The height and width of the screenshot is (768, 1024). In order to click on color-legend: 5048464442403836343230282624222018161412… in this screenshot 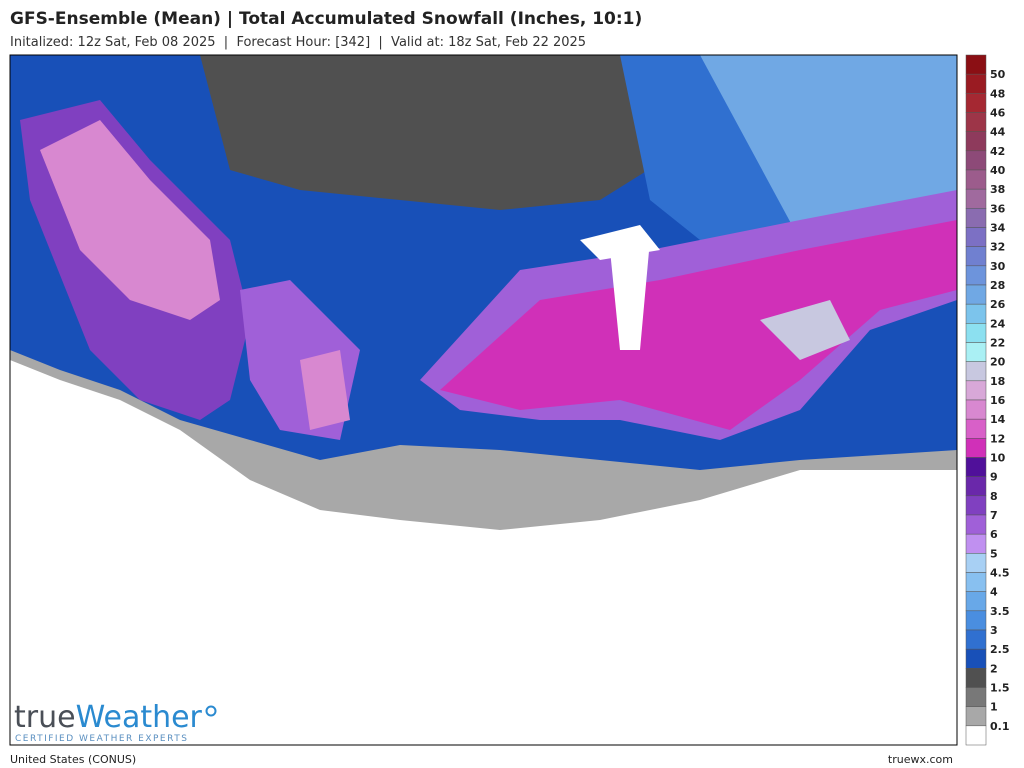, I will do `click(987, 400)`.